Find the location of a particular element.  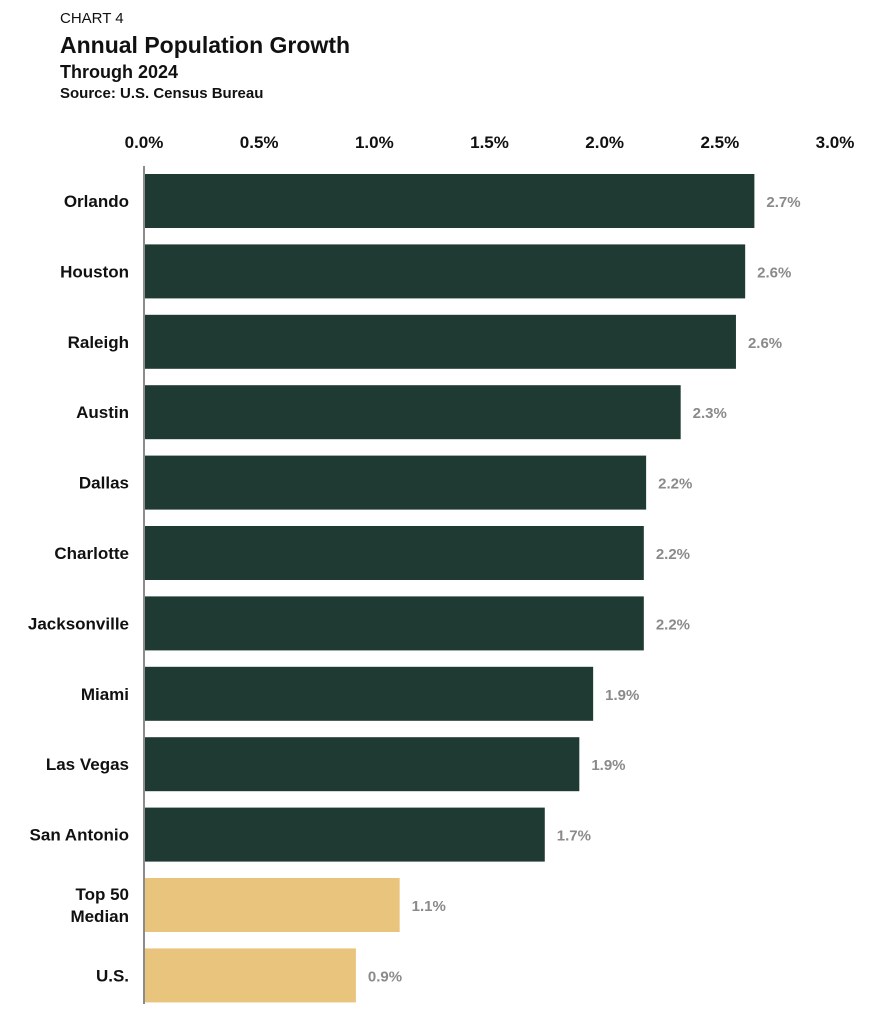

category-label: U.S. is located at coordinates (112, 975).